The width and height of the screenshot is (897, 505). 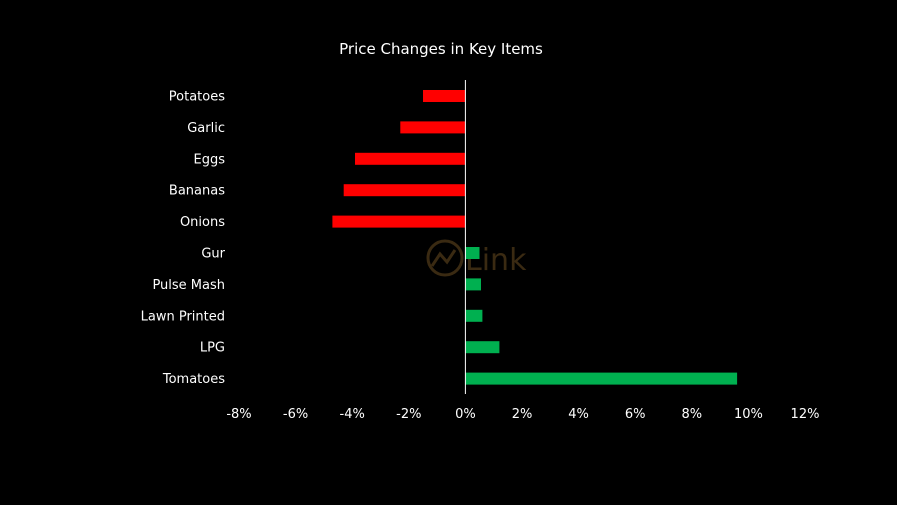 What do you see at coordinates (213, 254) in the screenshot?
I see `category-label: Gur` at bounding box center [213, 254].